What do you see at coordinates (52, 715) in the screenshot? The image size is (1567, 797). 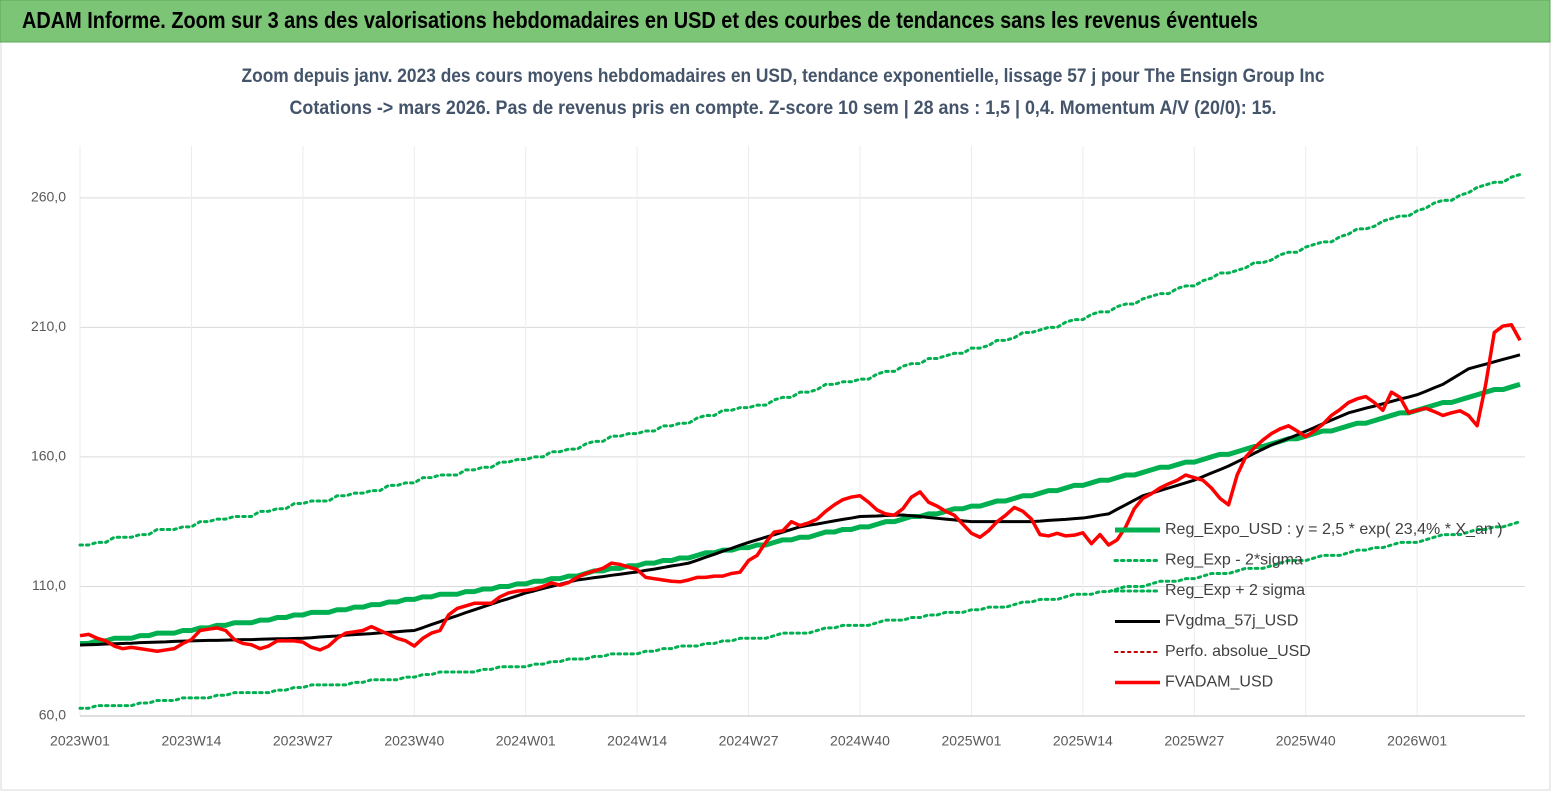 I see `y-tick-label: 60,0` at bounding box center [52, 715].